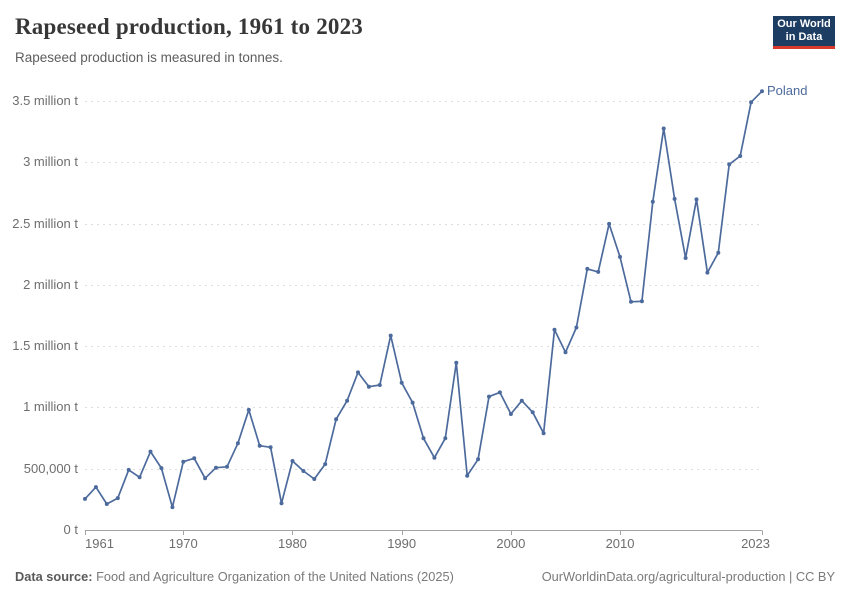 This screenshot has height=600, width=850. Describe the element at coordinates (511, 543) in the screenshot. I see `x-axis-label: 2000` at that location.